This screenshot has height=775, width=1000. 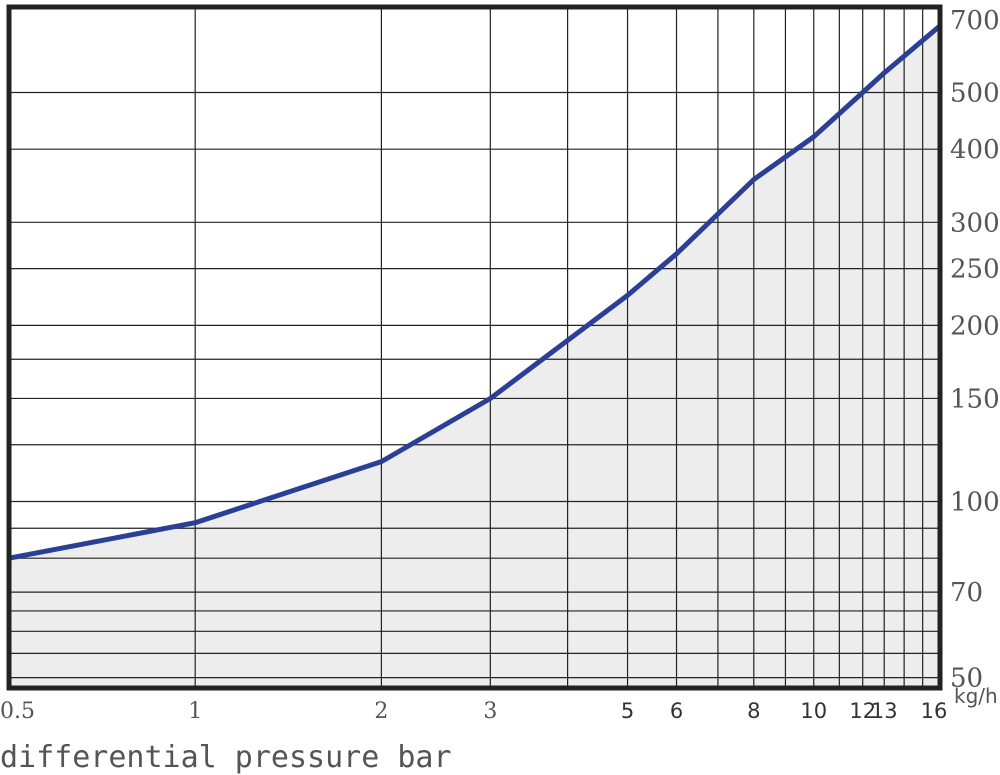 I want to click on x-tick-label: 8, so click(x=753, y=711).